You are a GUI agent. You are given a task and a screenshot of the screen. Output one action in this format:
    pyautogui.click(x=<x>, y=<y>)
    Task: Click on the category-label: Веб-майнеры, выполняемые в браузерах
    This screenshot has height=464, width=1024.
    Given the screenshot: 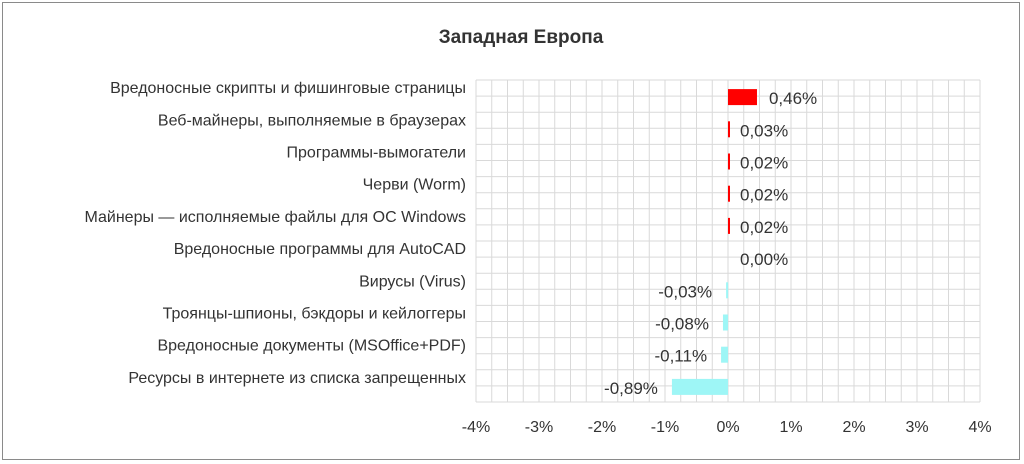 What is the action you would take?
    pyautogui.click(x=312, y=120)
    